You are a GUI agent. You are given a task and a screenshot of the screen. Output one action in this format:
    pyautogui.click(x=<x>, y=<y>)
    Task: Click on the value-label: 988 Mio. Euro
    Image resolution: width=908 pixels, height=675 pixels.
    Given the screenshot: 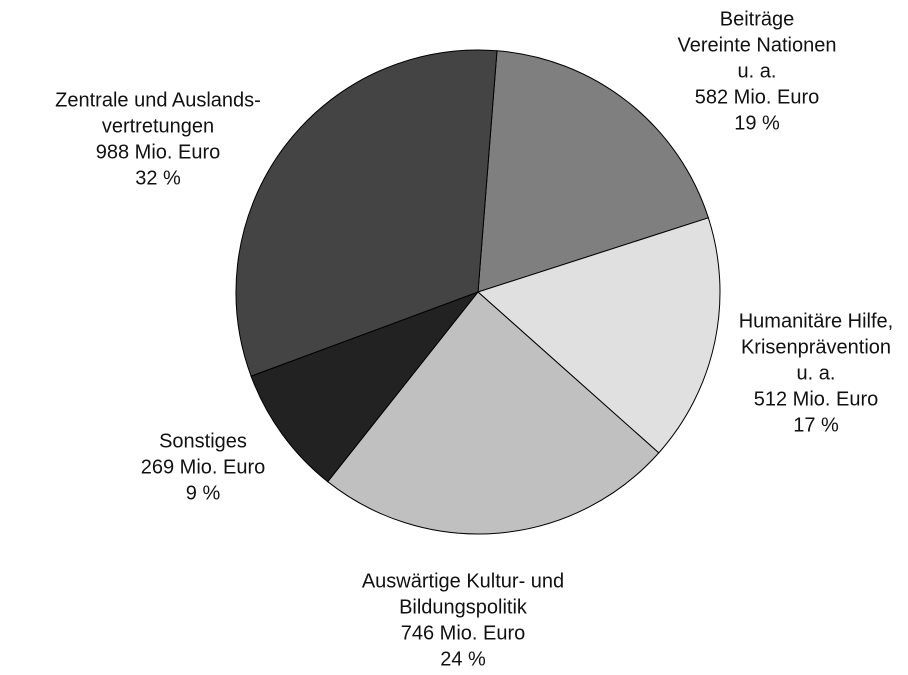 What is the action you would take?
    pyautogui.click(x=158, y=152)
    